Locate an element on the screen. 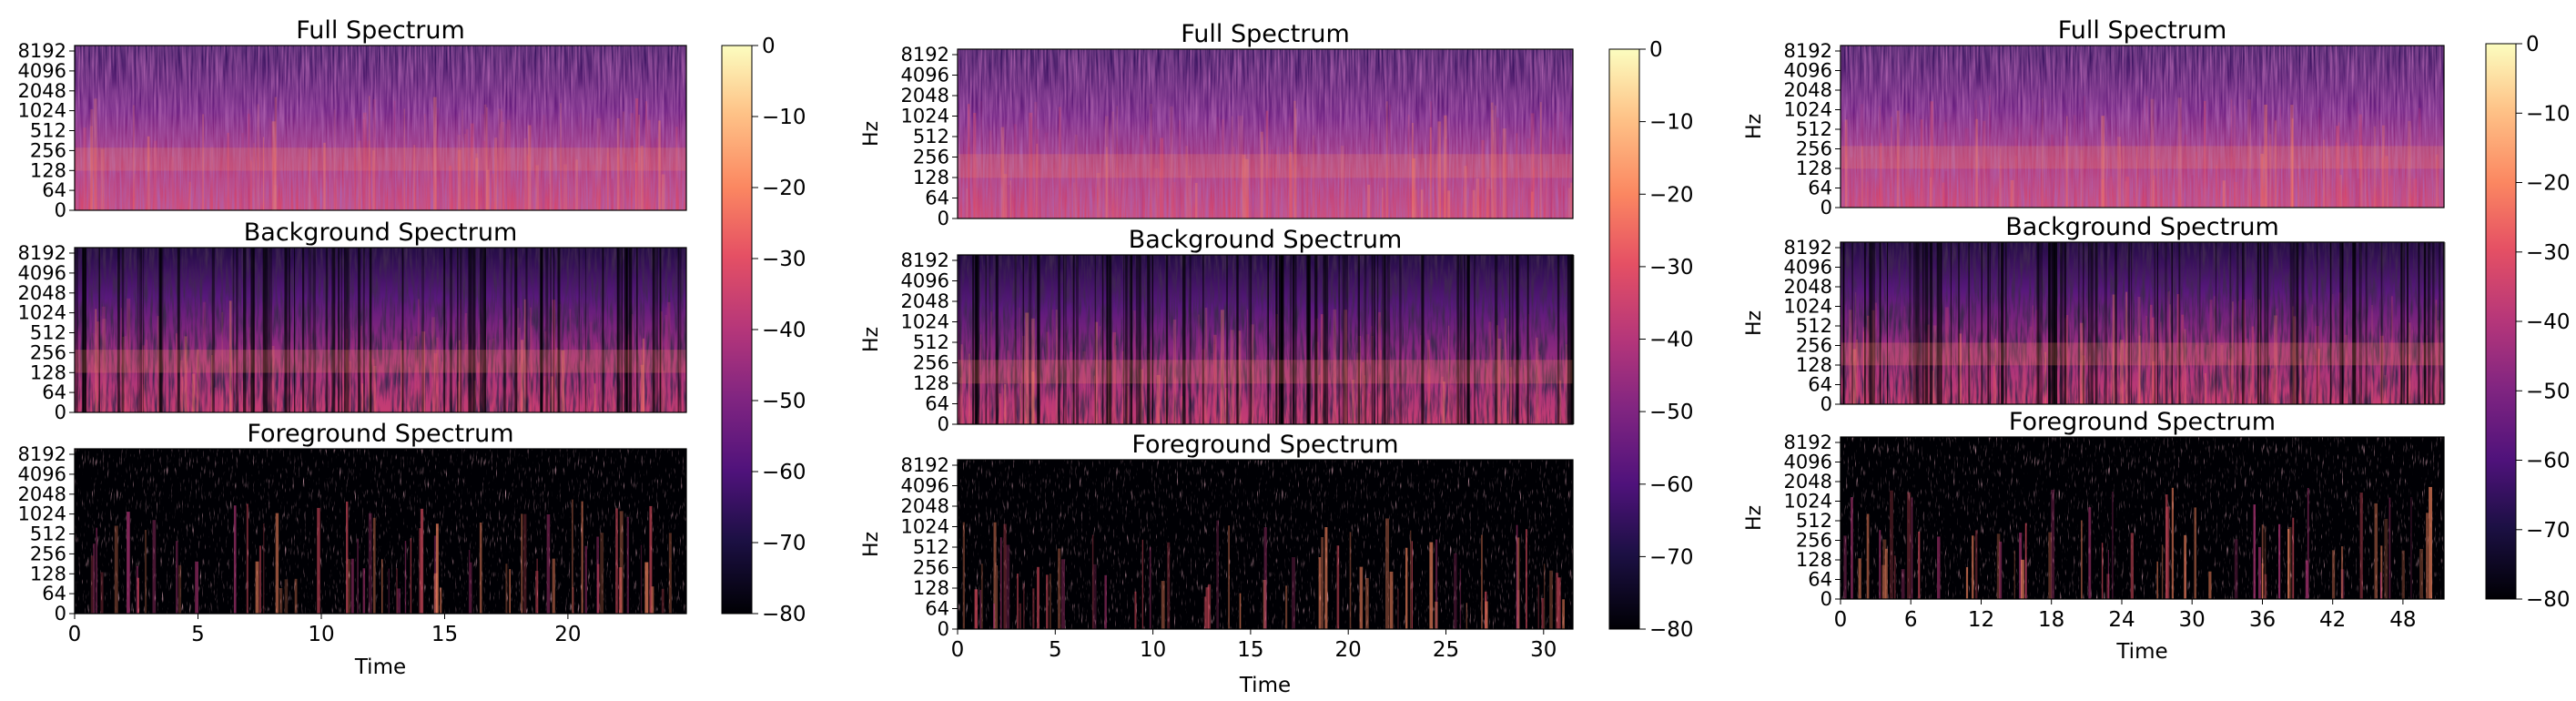 This screenshot has width=2576, height=701. panel-title: Full Spectrum is located at coordinates (2142, 30).